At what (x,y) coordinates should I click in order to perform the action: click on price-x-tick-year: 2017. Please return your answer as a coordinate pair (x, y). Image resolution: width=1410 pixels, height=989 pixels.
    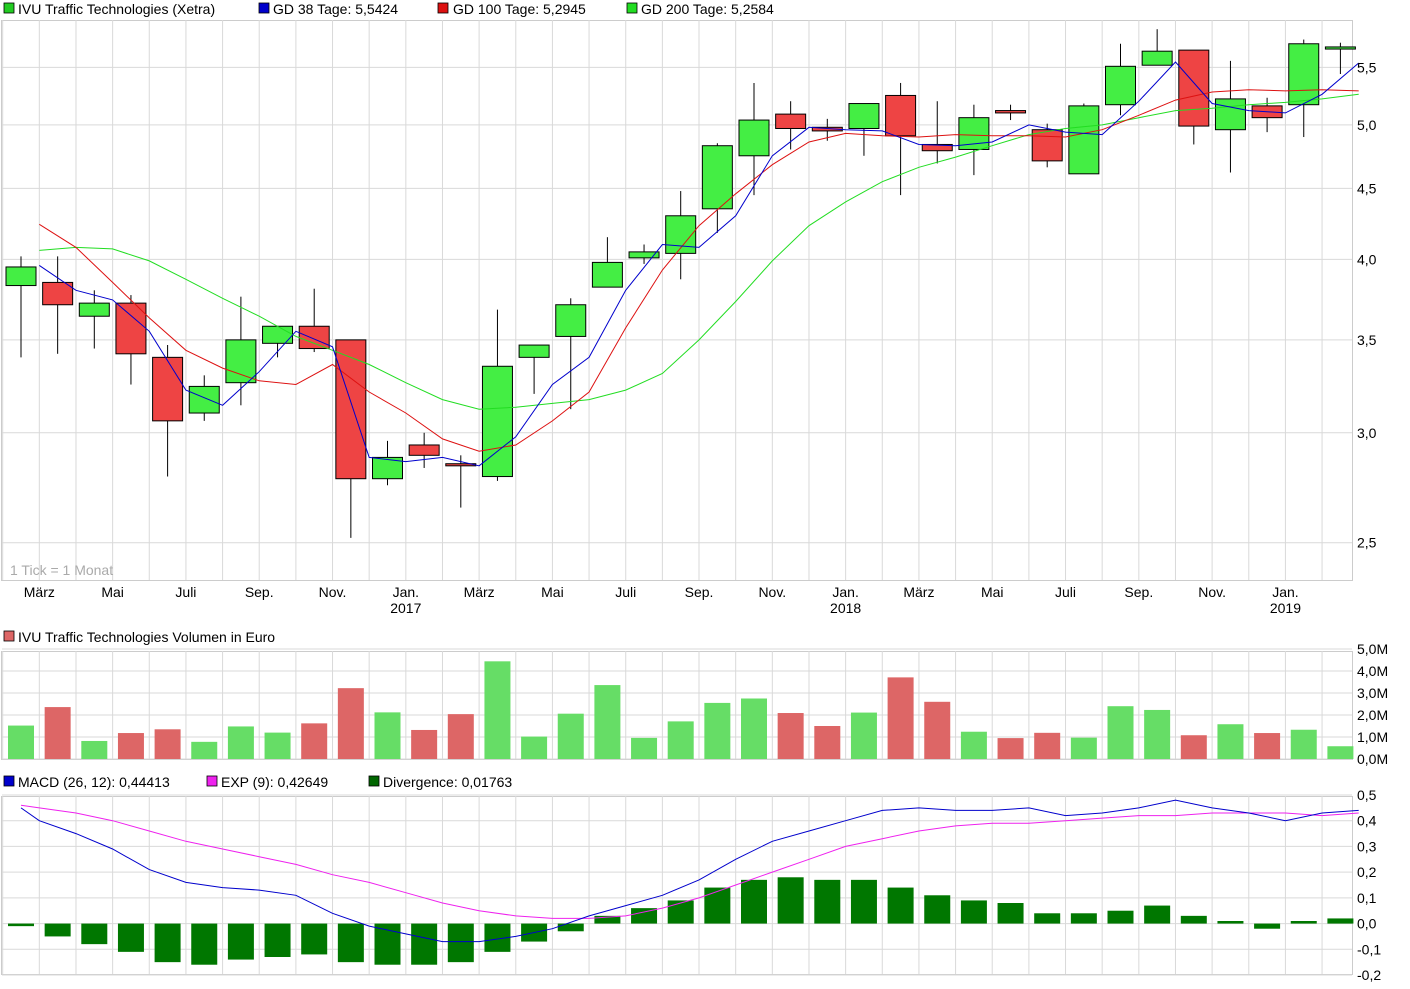
    Looking at the image, I should click on (405, 608).